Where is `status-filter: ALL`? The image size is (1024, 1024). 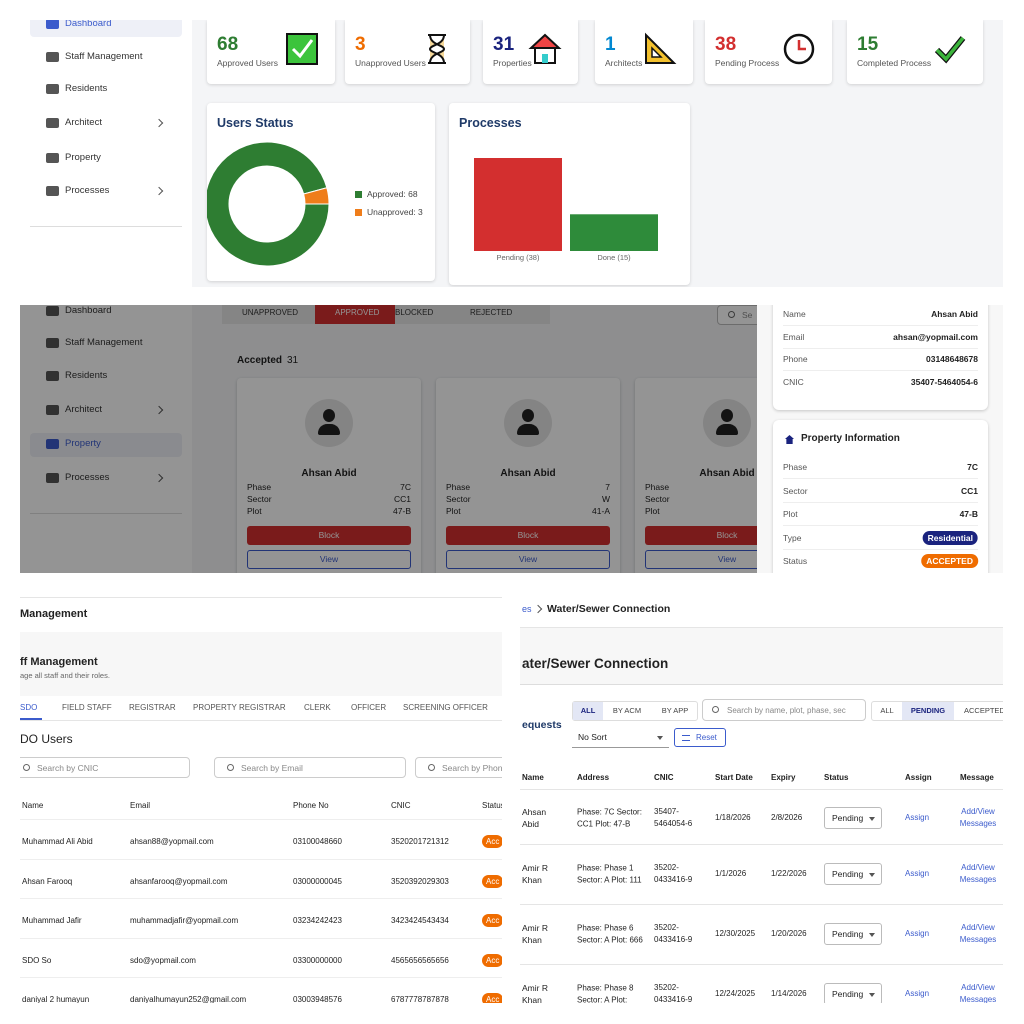 status-filter: ALL is located at coordinates (887, 711).